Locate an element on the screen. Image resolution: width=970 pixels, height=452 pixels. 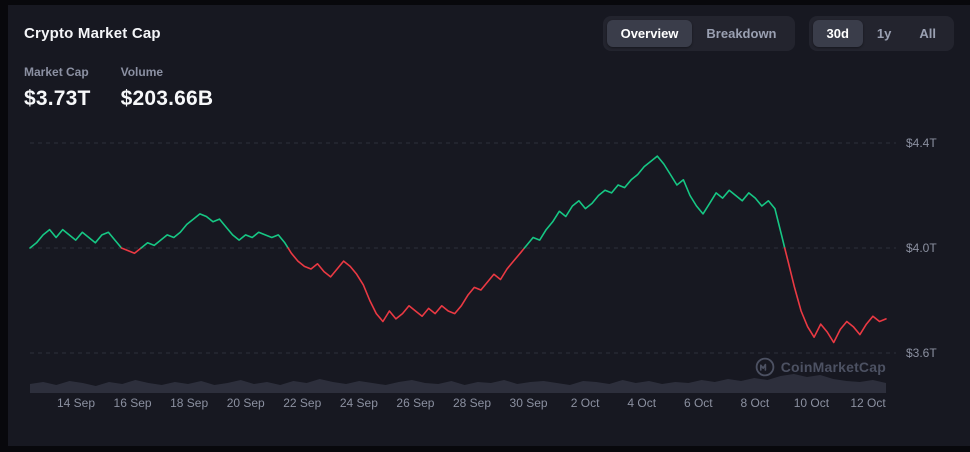
svg-text: 8 Oct is located at coordinates (755, 403).